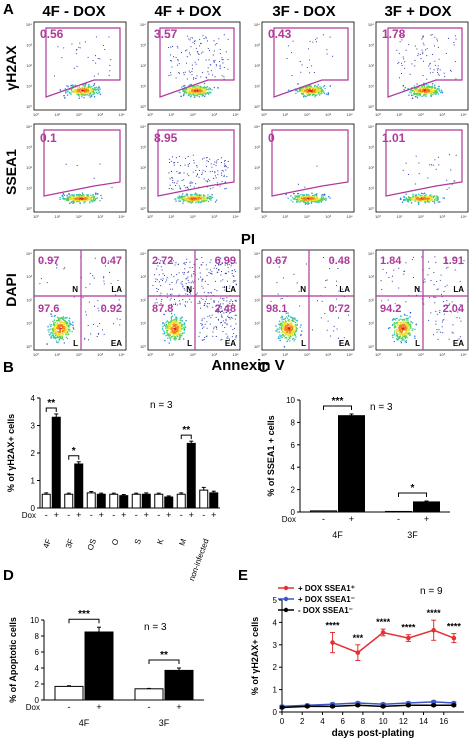 This screenshot has width=474, height=744. What do you see at coordinates (308, 300) in the screenshot?
I see `dapi-plot-frame` at bounding box center [308, 300].